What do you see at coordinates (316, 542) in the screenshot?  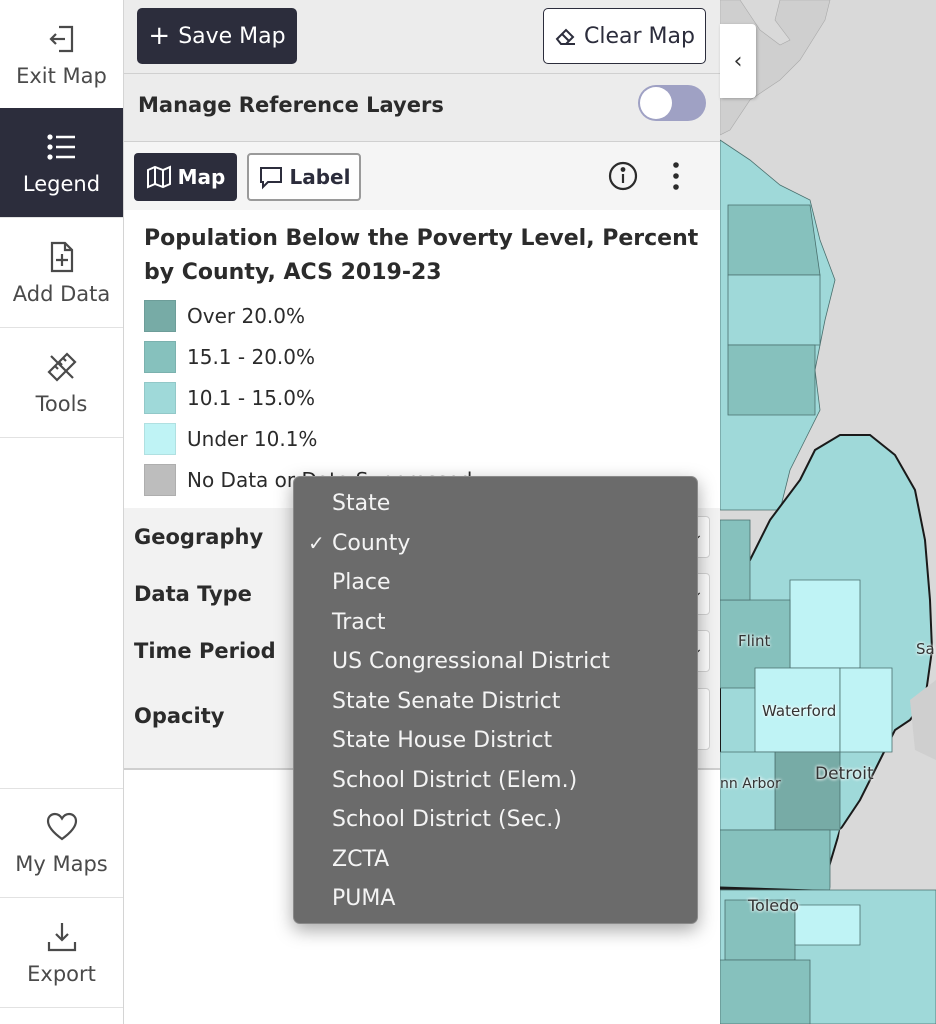 I see `checkmark-icon: ✓` at bounding box center [316, 542].